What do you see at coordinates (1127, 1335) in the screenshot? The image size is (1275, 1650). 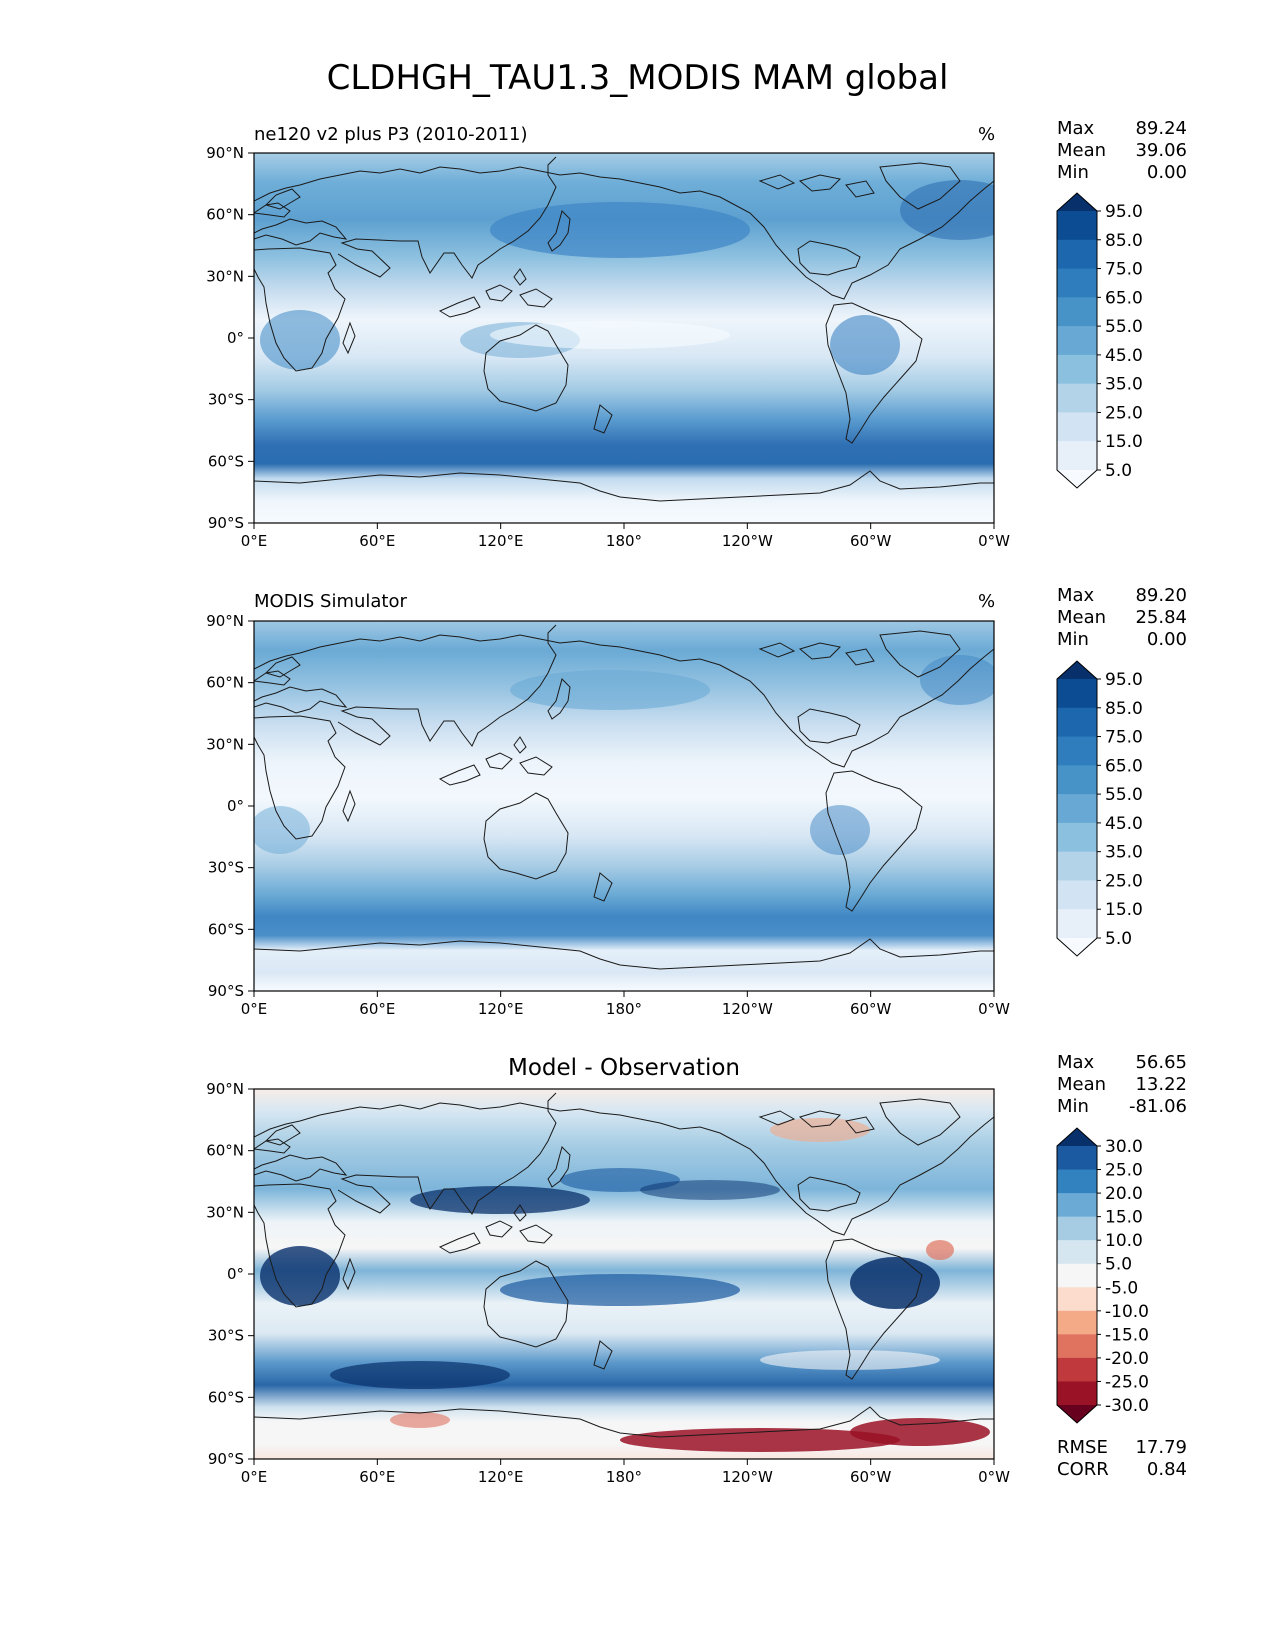 I see `colorbar-label: -15.0` at bounding box center [1127, 1335].